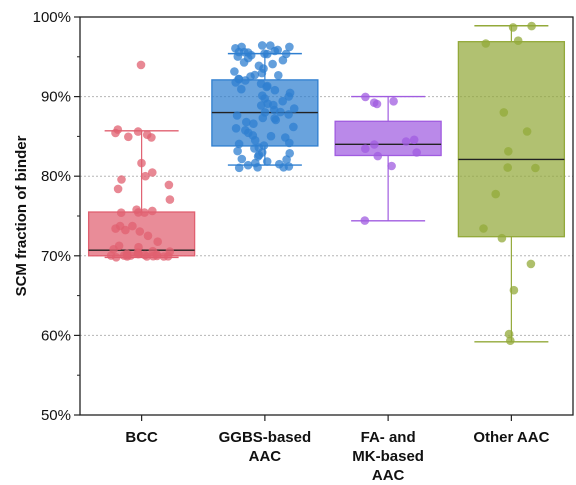  What do you see at coordinates (388, 456) in the screenshot?
I see `x-category-label: MK-based` at bounding box center [388, 456].